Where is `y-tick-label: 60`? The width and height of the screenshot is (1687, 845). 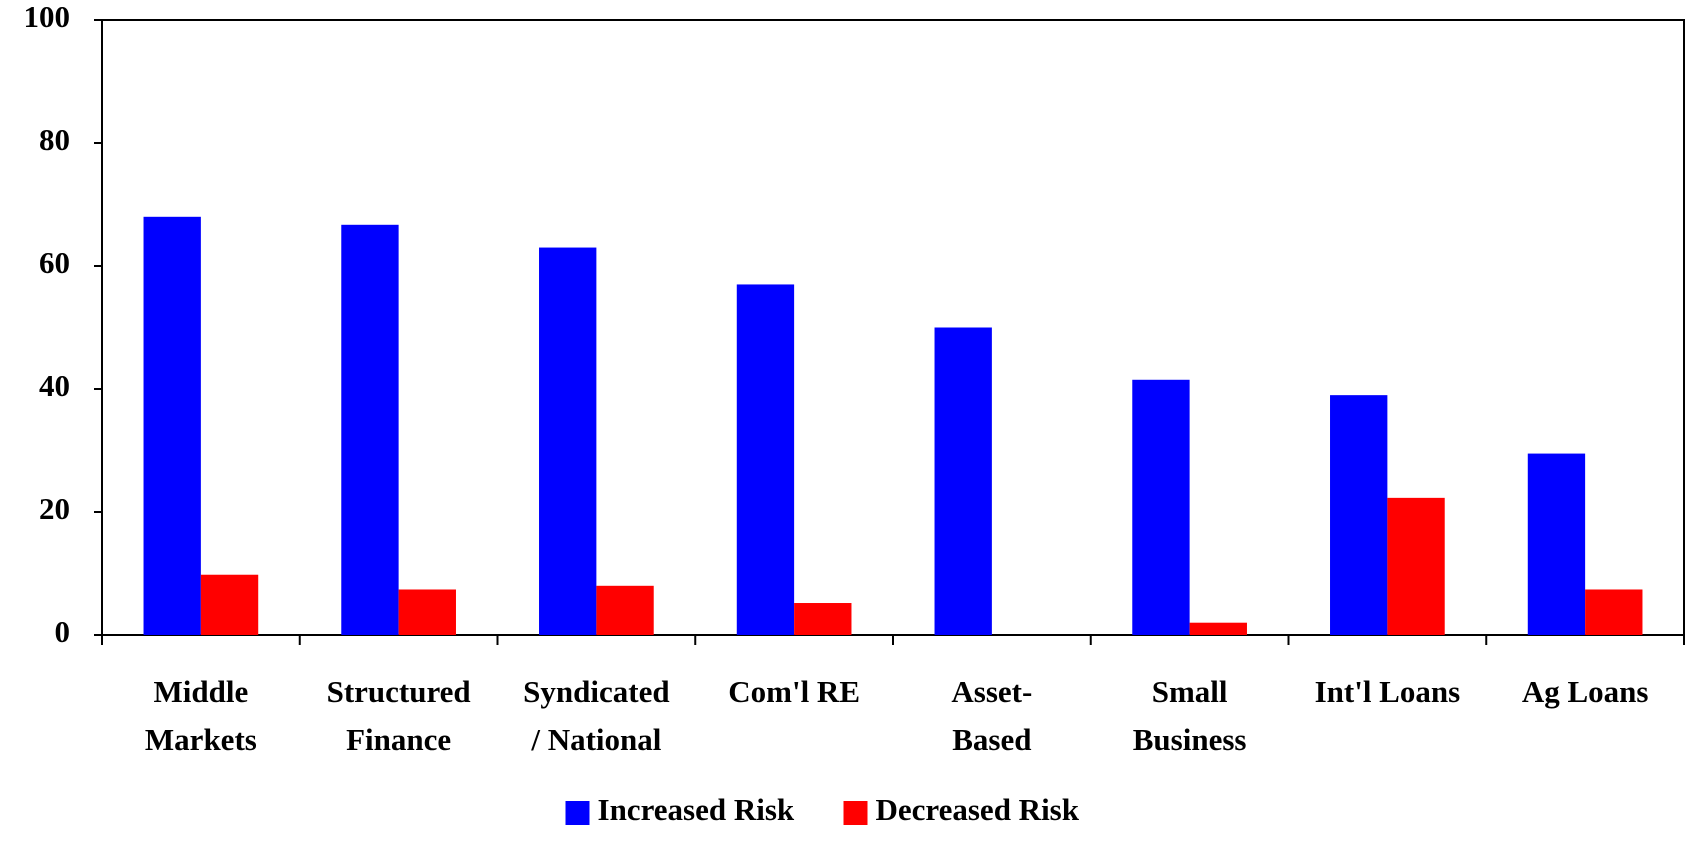
y-tick-label: 60 is located at coordinates (54, 262).